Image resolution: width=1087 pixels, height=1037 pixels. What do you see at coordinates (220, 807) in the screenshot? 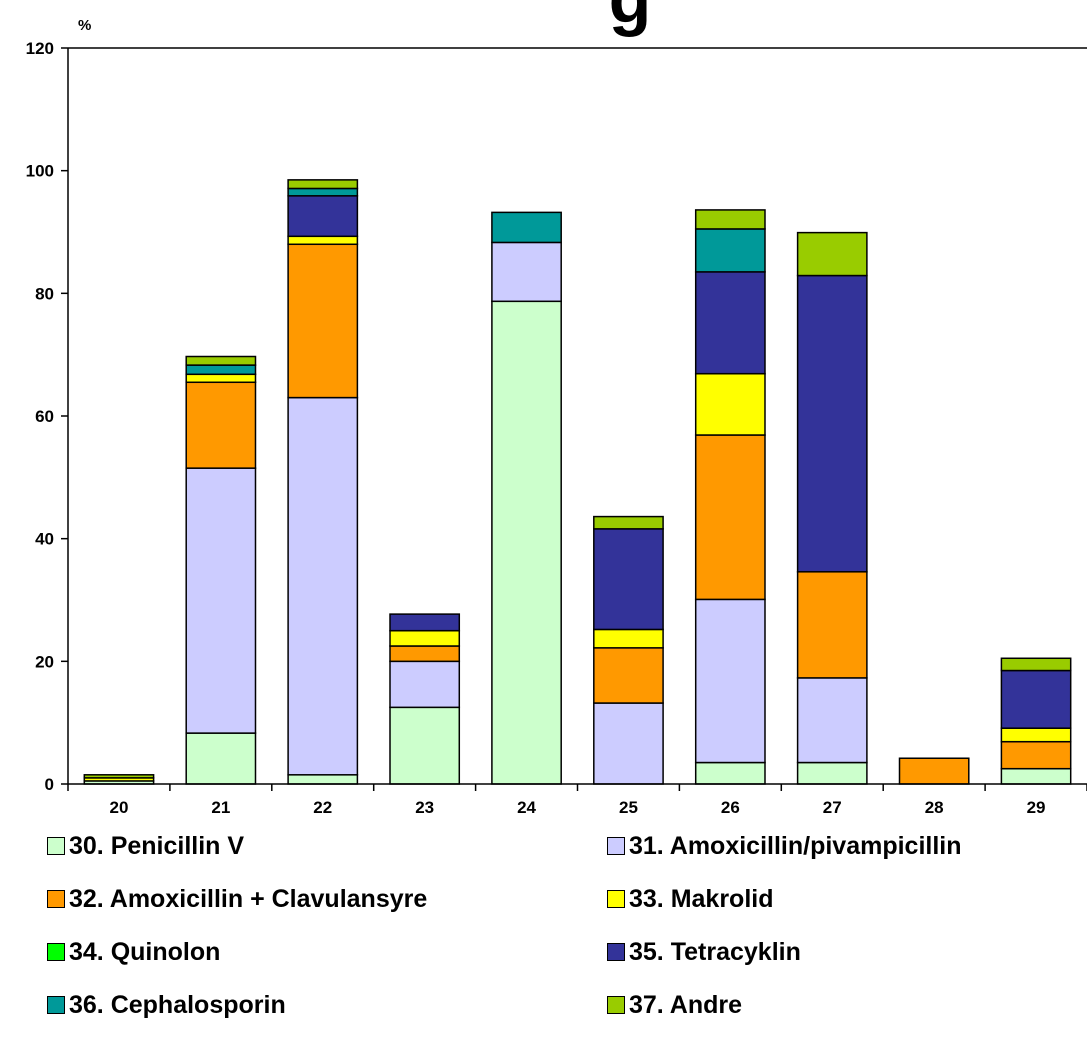
I see `x-tick-label: 21` at bounding box center [220, 807].